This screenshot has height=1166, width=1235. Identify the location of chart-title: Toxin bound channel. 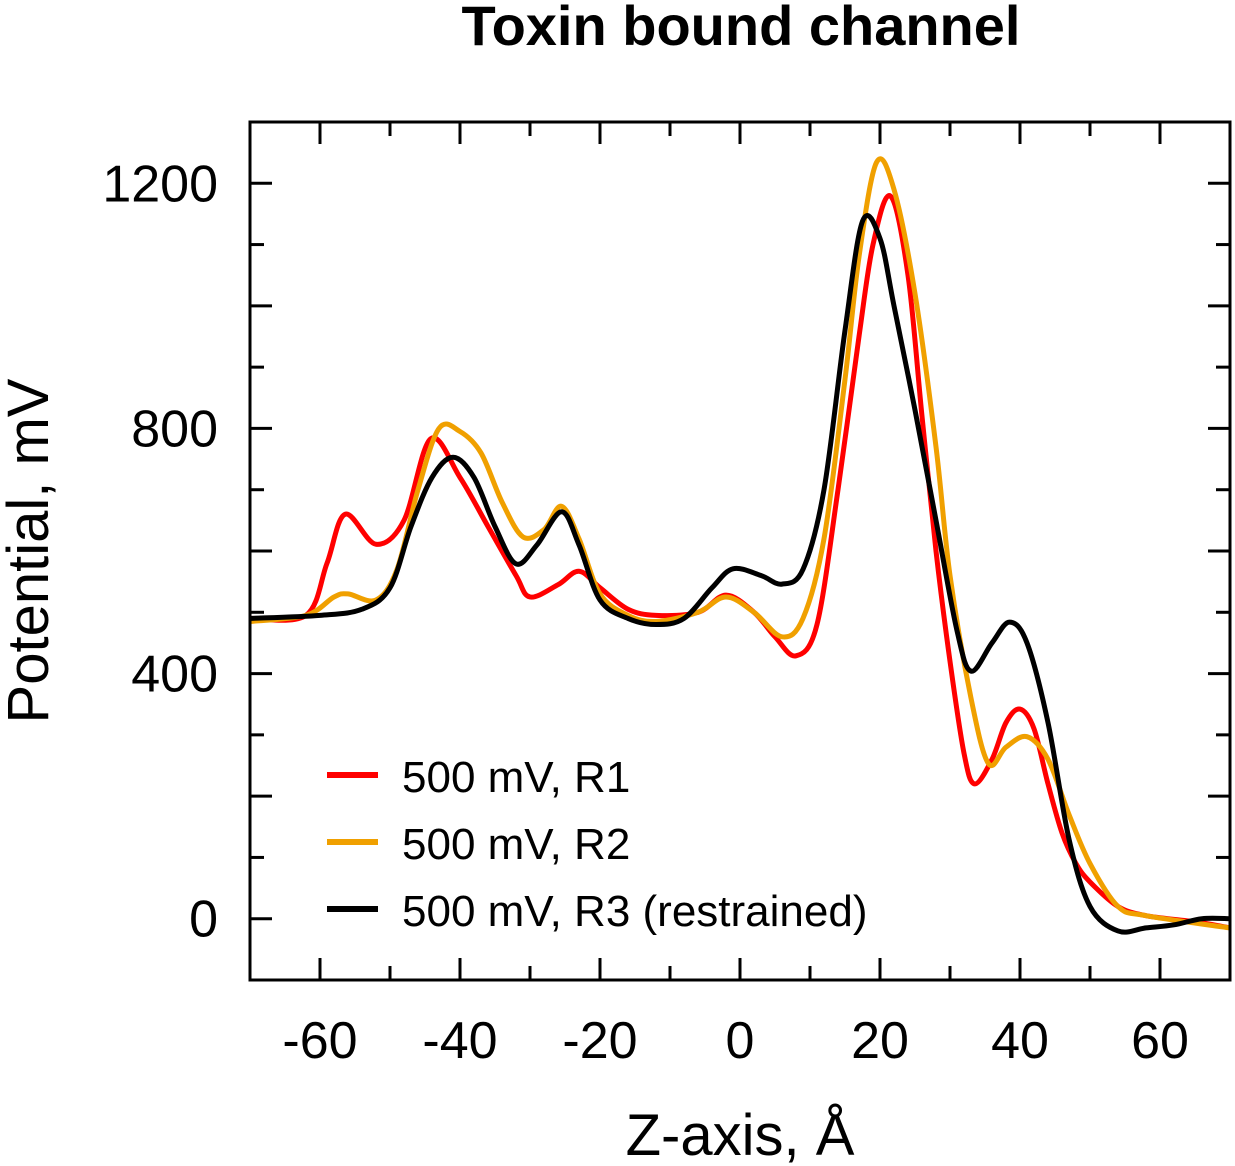
(741, 28).